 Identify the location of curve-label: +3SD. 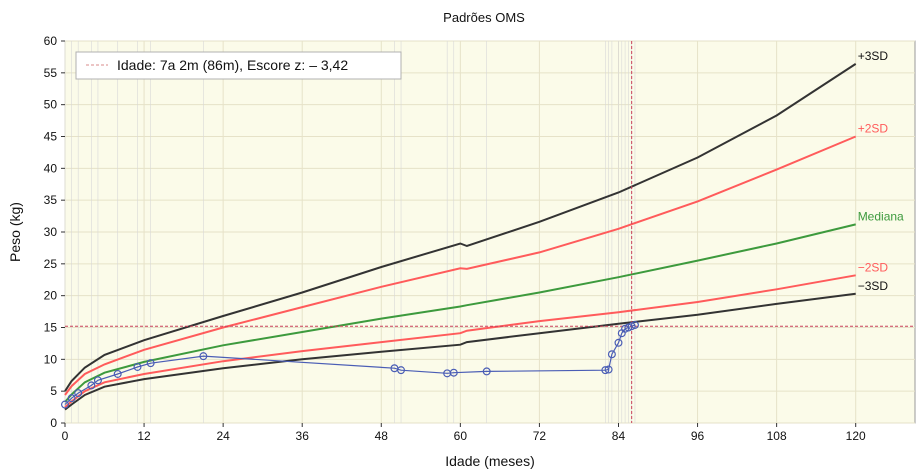
(873, 56).